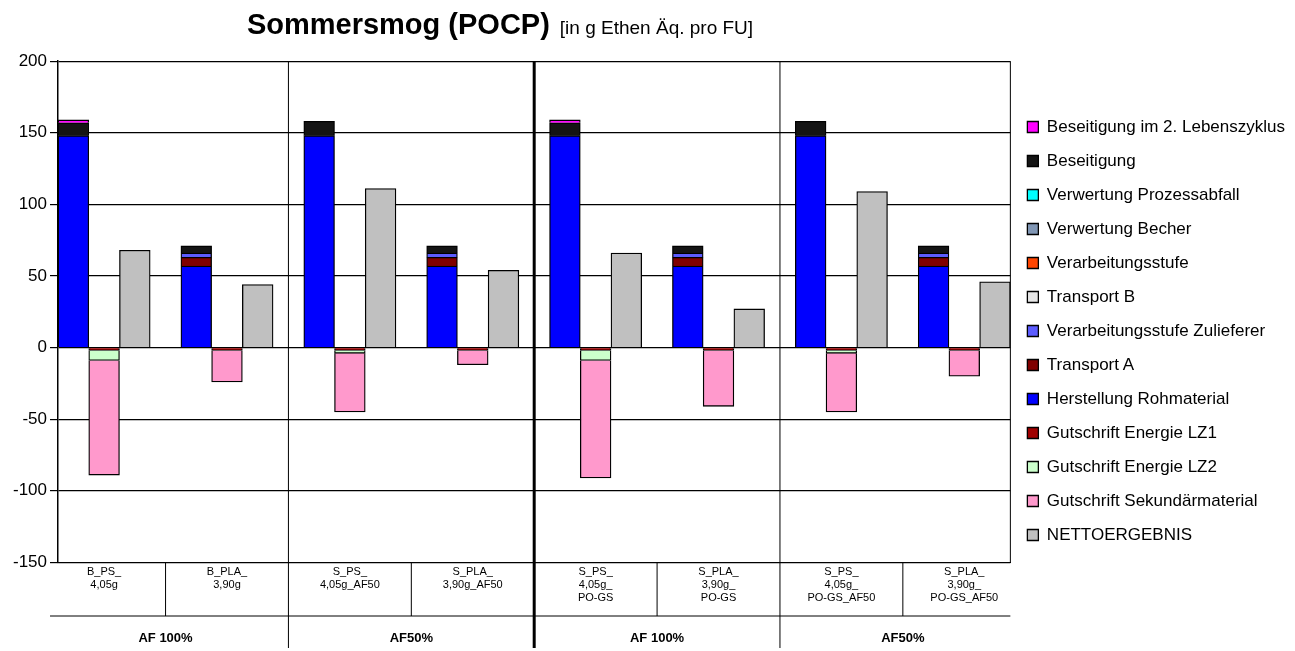 The width and height of the screenshot is (1295, 651). I want to click on x-tick-label: S_PS_ 4,05g_AF50, so click(349, 578).